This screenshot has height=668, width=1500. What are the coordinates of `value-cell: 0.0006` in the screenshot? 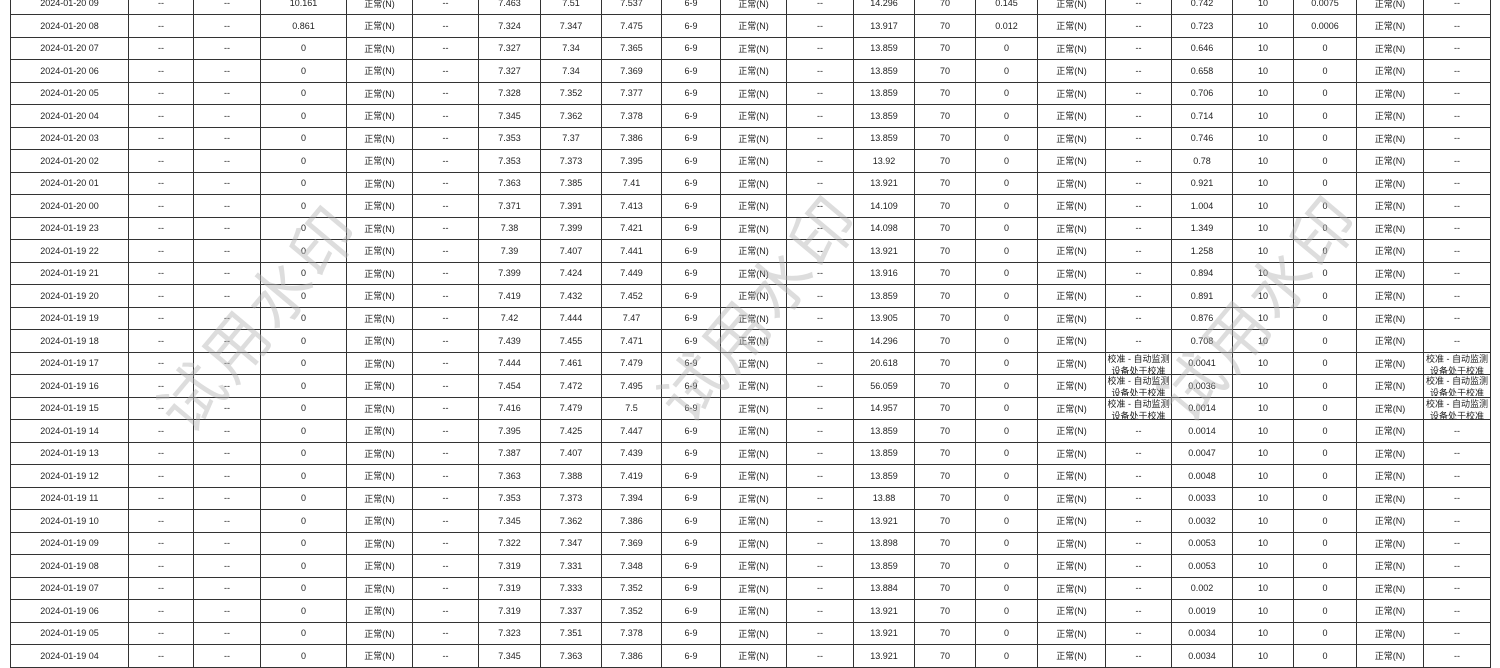 It's located at (1325, 26).